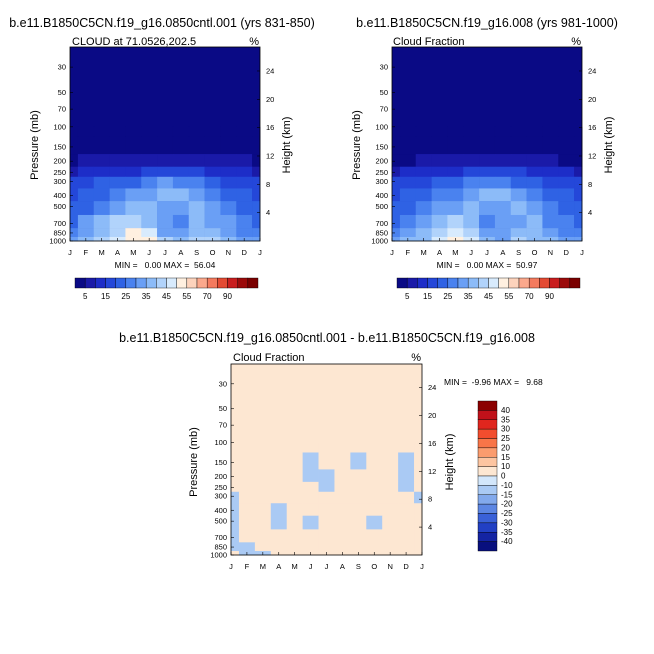  Describe the element at coordinates (424, 252) in the screenshot. I see `x-tick-label: M` at that location.